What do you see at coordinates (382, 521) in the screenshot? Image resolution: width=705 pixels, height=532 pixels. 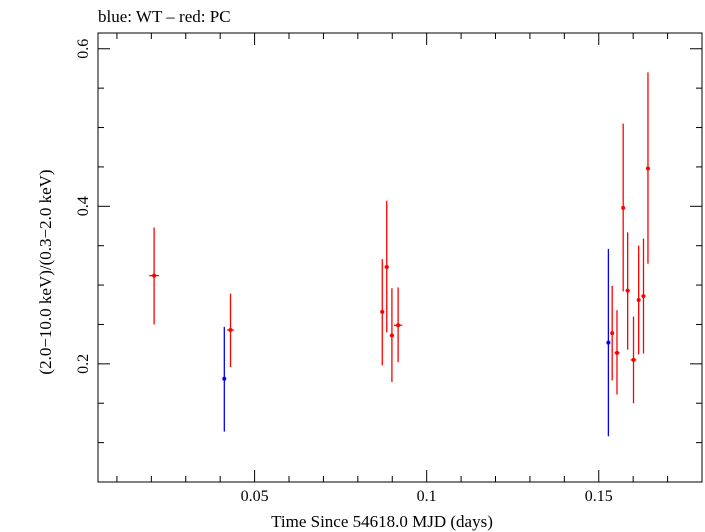 I see `x-axis-label: Time Since 54618.0 MJD (days)` at bounding box center [382, 521].